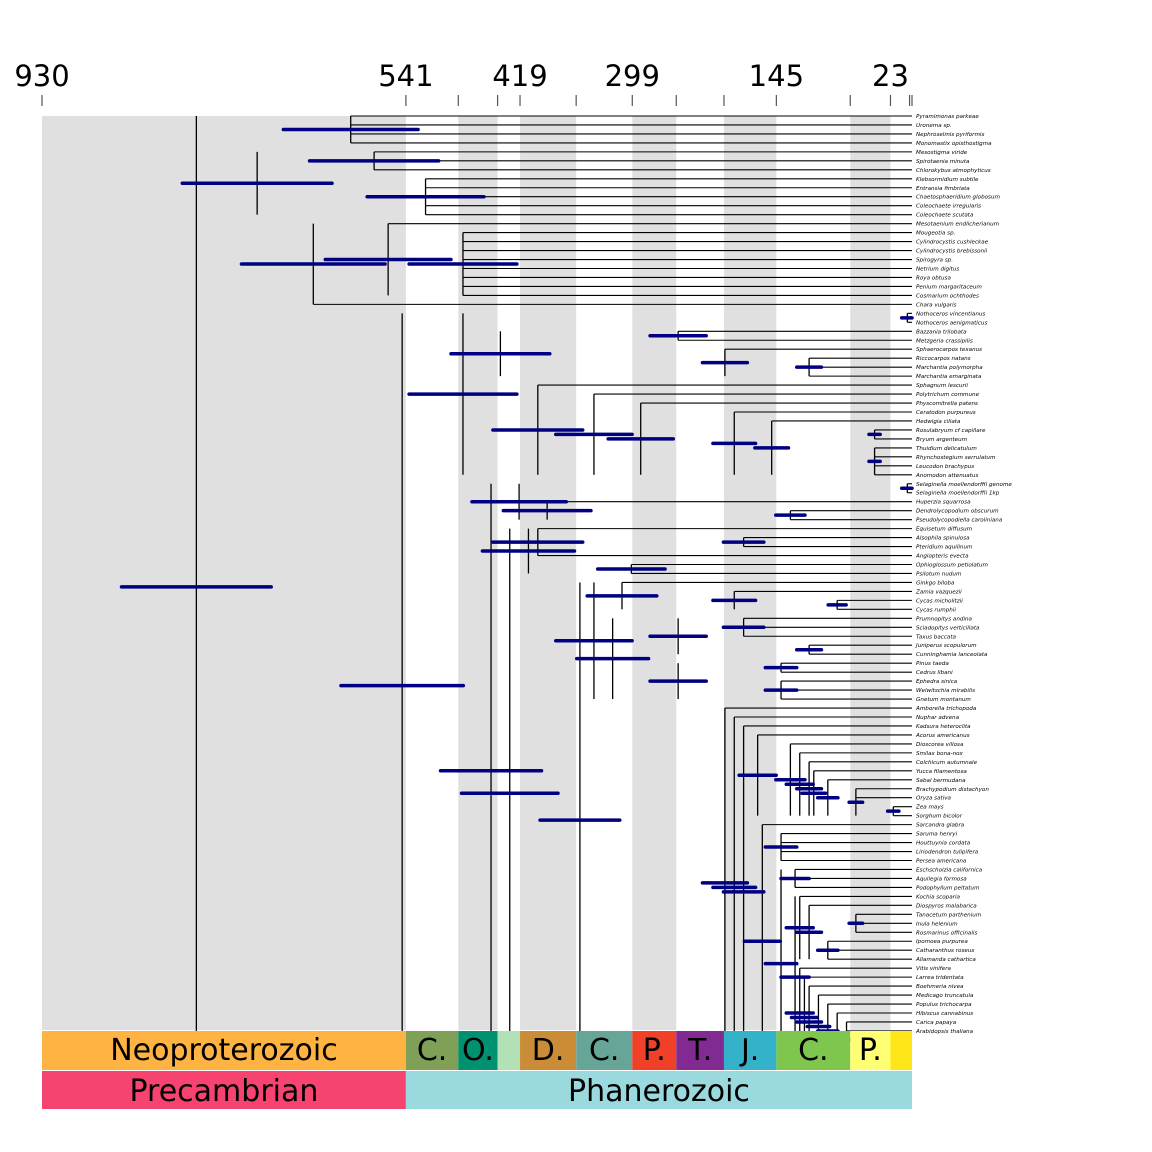 Image resolution: width=1152 pixels, height=1152 pixels. Describe the element at coordinates (948, 207) in the screenshot. I see `taxon-label: Coleochaete irregularis` at that location.